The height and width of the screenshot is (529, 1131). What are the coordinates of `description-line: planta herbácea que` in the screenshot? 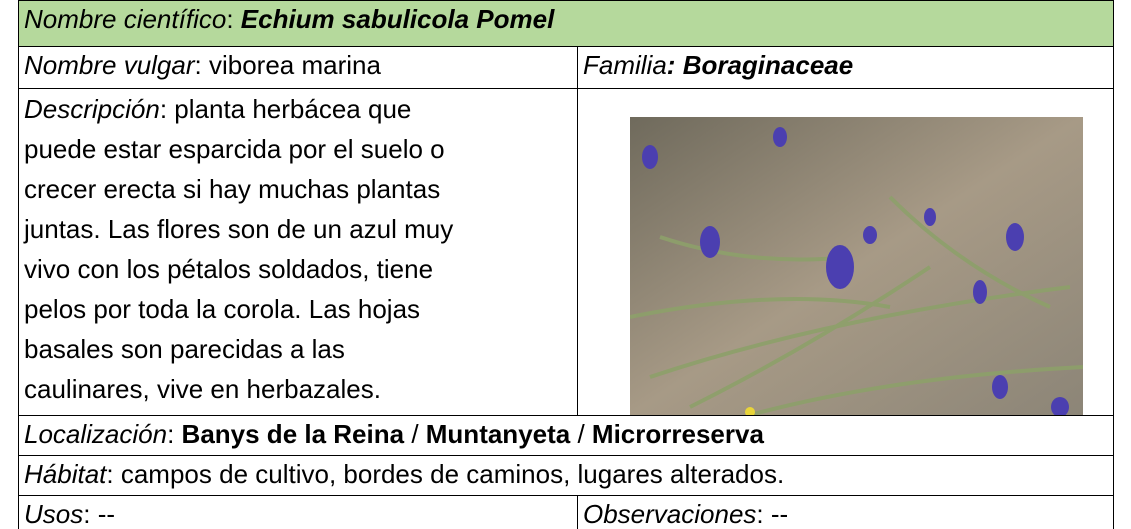 It's located at (293, 109).